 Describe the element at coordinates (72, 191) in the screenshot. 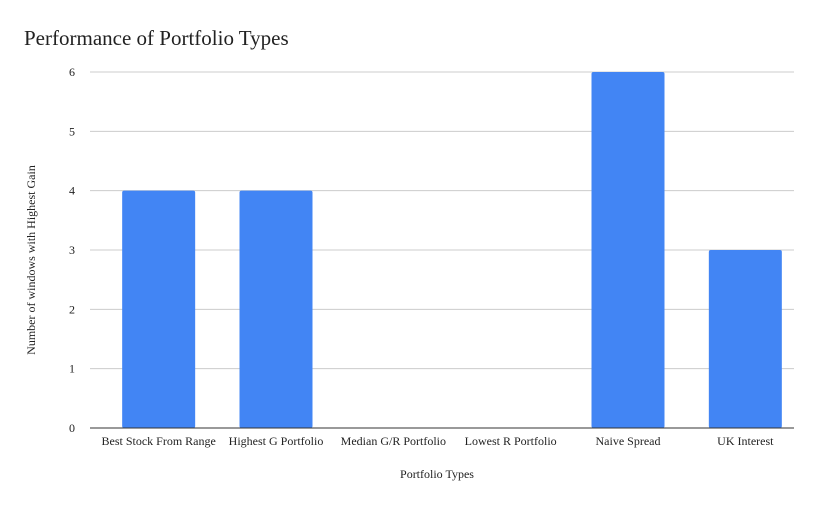

I see `y-tick-label: 4` at that location.